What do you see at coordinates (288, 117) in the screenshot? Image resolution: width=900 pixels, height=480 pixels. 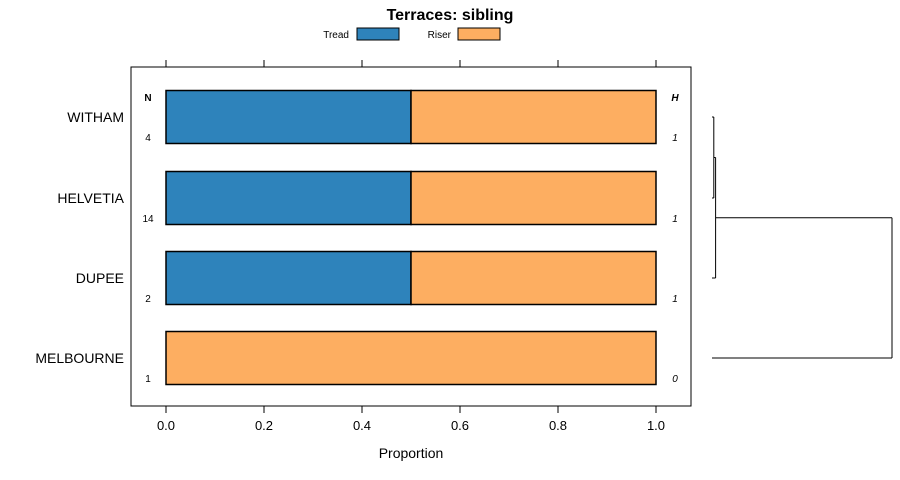 I see `bar-witham-tread` at bounding box center [288, 117].